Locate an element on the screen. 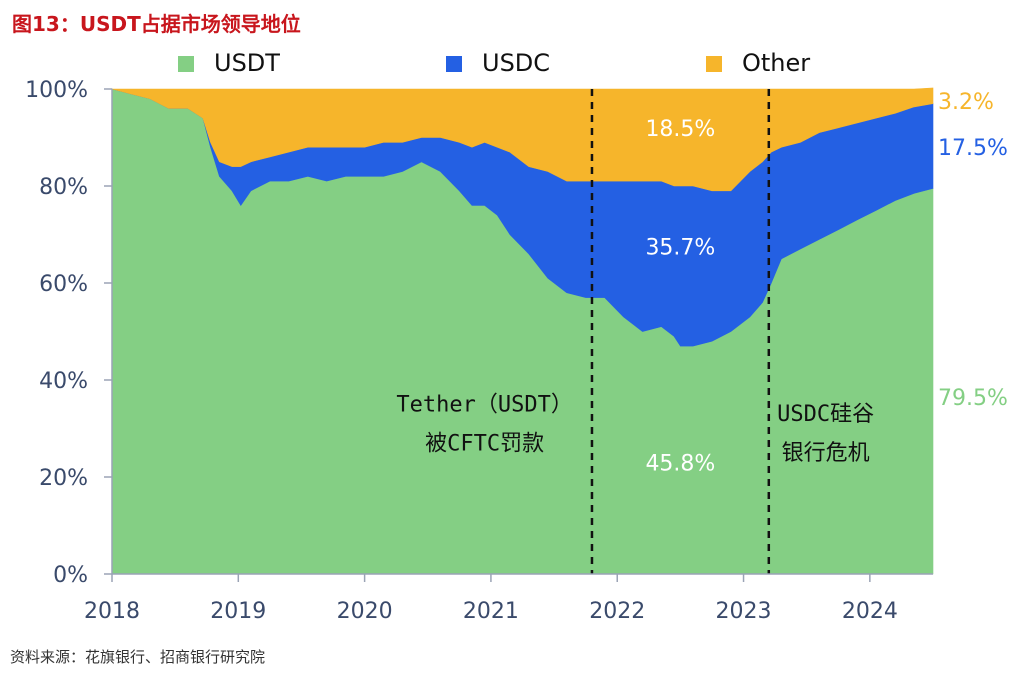  end-value-label: 79.5% is located at coordinates (973, 398).